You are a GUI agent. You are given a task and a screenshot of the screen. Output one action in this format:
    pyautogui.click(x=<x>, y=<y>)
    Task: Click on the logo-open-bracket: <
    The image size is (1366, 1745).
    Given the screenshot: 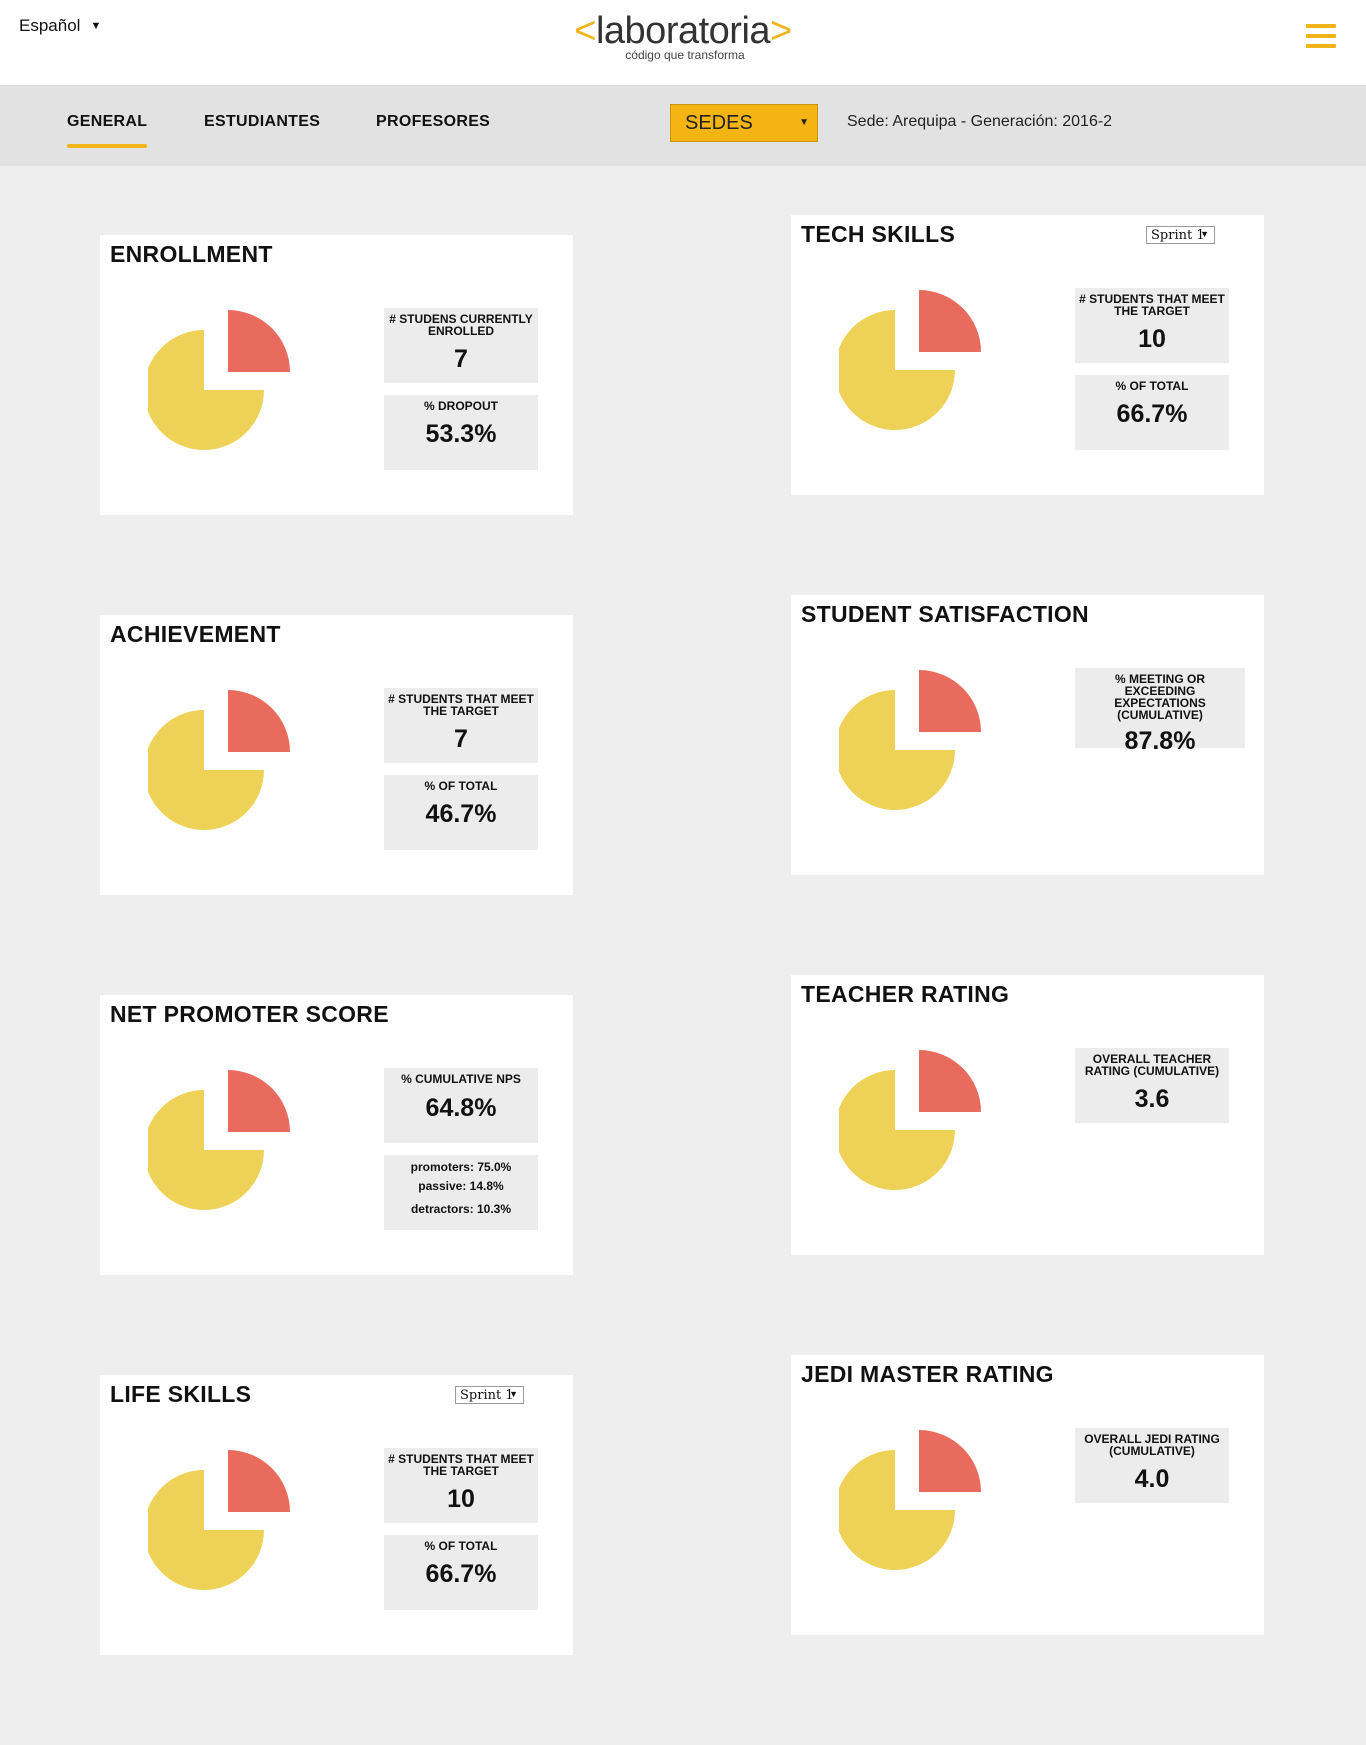 What is the action you would take?
    pyautogui.click(x=585, y=31)
    